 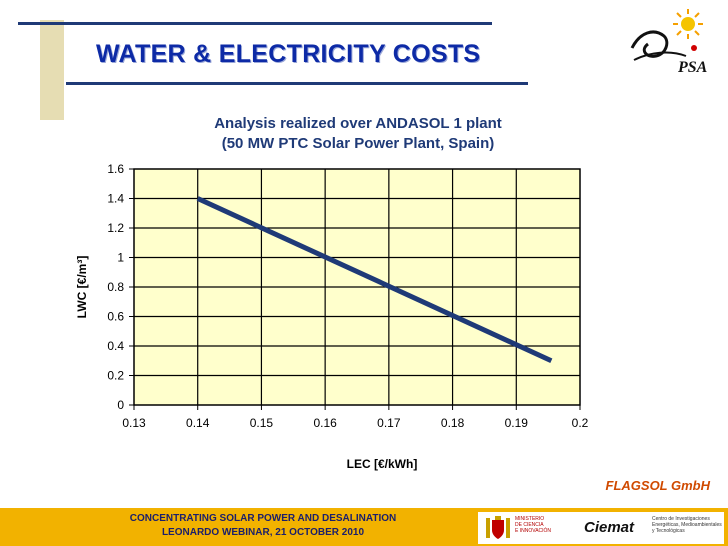 I want to click on x-tick-label: 0.17, so click(x=389, y=423).